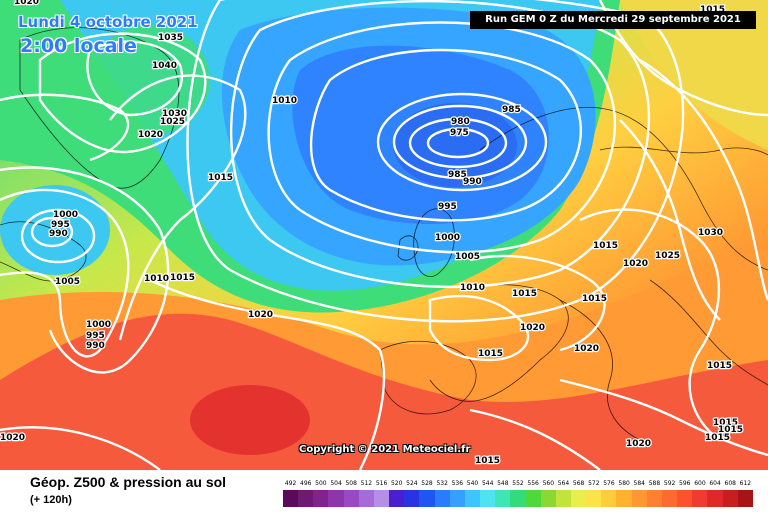 This screenshot has height=512, width=768. What do you see at coordinates (351, 483) in the screenshot?
I see `color-scale-label: 508` at bounding box center [351, 483].